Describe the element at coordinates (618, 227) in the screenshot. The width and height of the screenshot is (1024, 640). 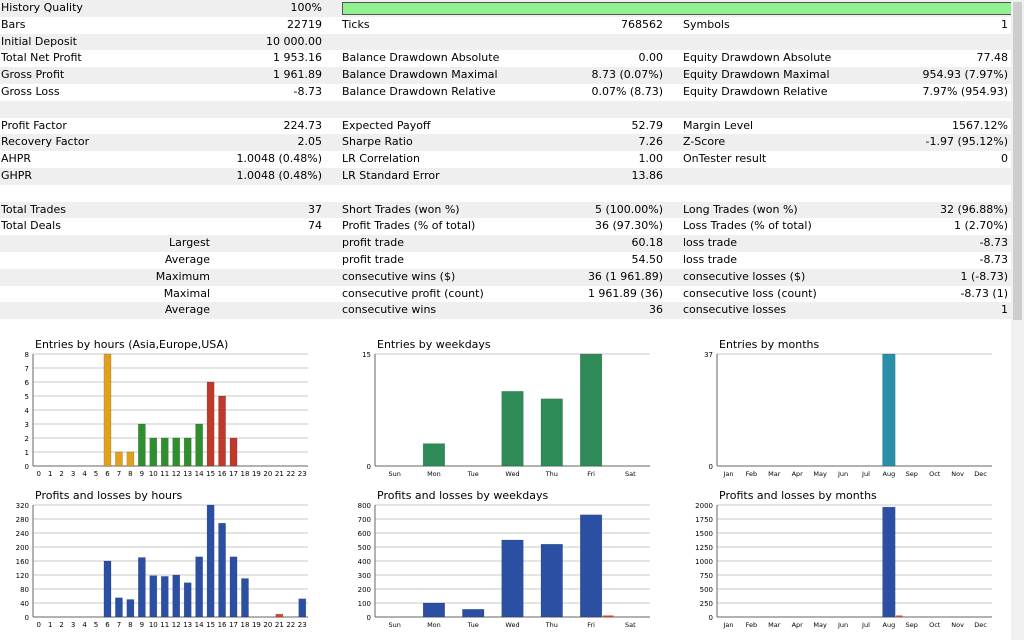
I see `stat-value: 36 (97.30%)` at that location.